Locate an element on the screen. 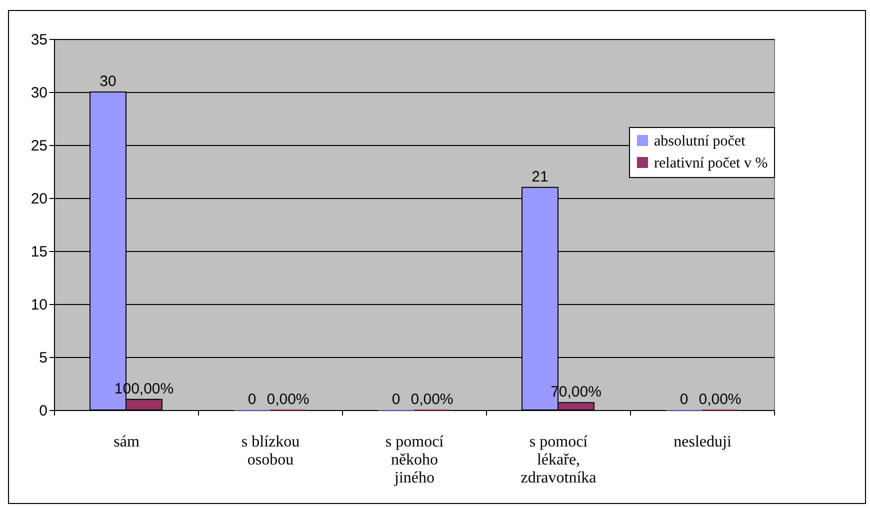 This screenshot has height=508, width=870. y-tick-label: 15 is located at coordinates (39, 252).